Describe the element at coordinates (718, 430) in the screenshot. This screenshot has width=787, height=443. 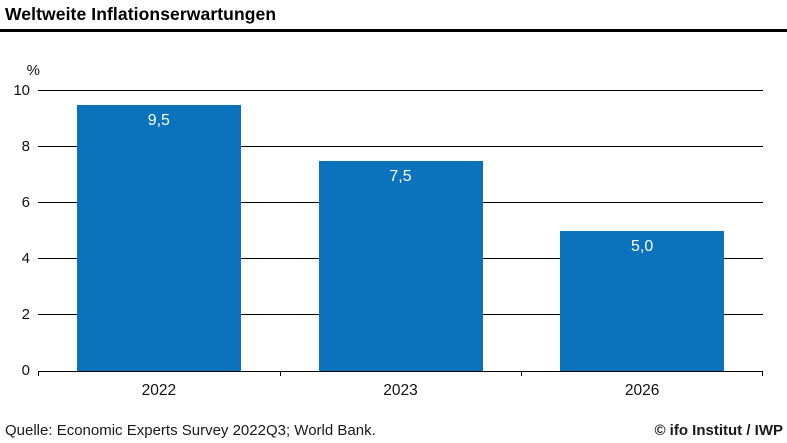
I see `copyright-note: © ifo Institut / IWP` at that location.